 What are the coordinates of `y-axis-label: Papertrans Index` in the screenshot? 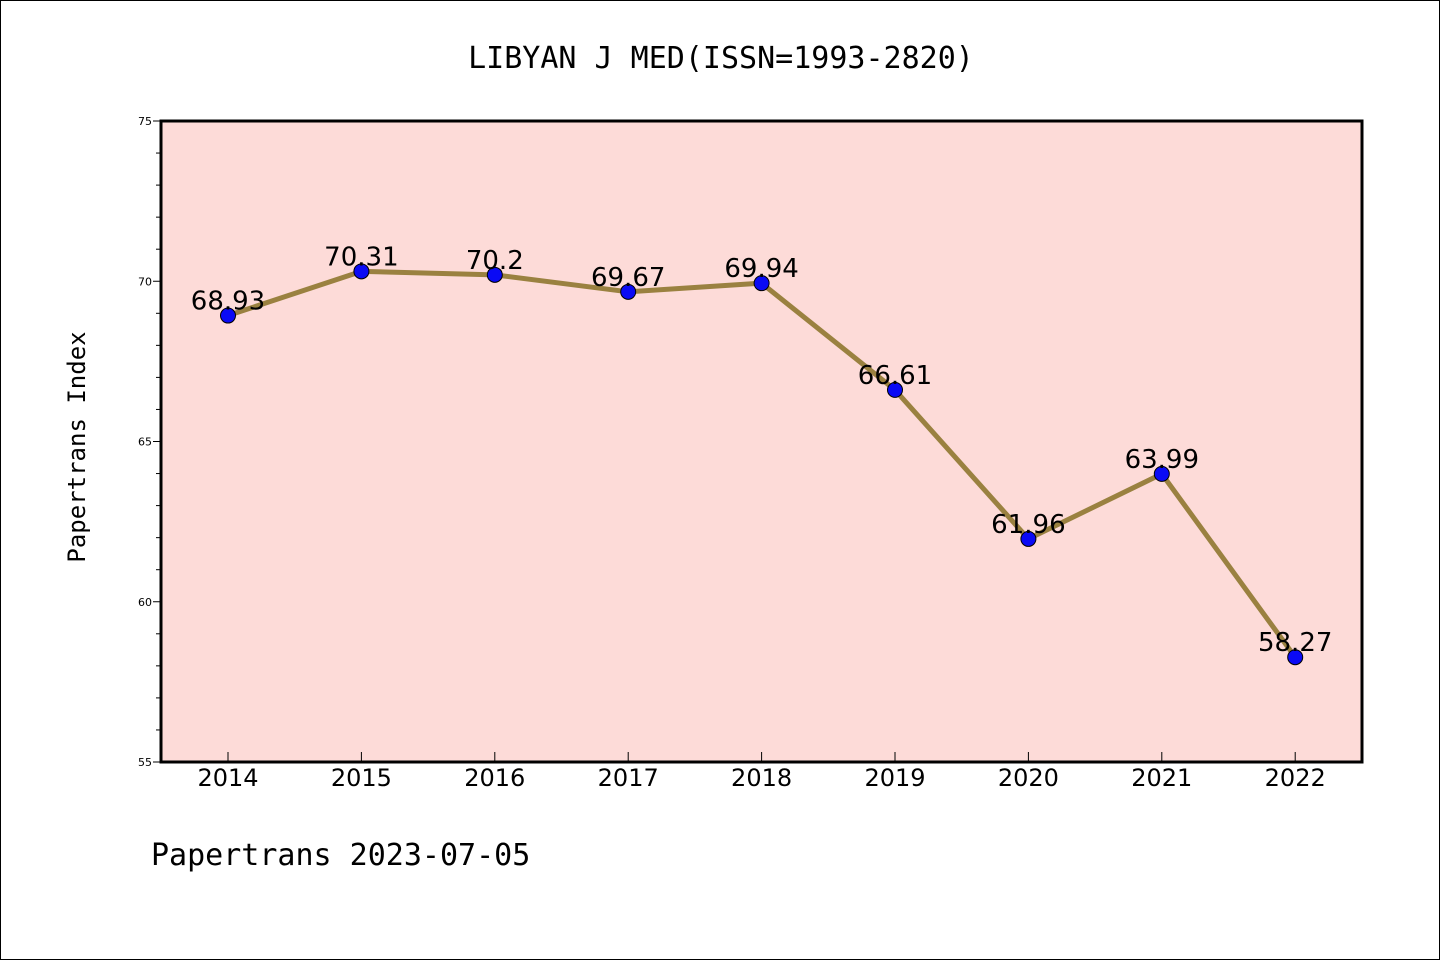 It's located at (77, 446).